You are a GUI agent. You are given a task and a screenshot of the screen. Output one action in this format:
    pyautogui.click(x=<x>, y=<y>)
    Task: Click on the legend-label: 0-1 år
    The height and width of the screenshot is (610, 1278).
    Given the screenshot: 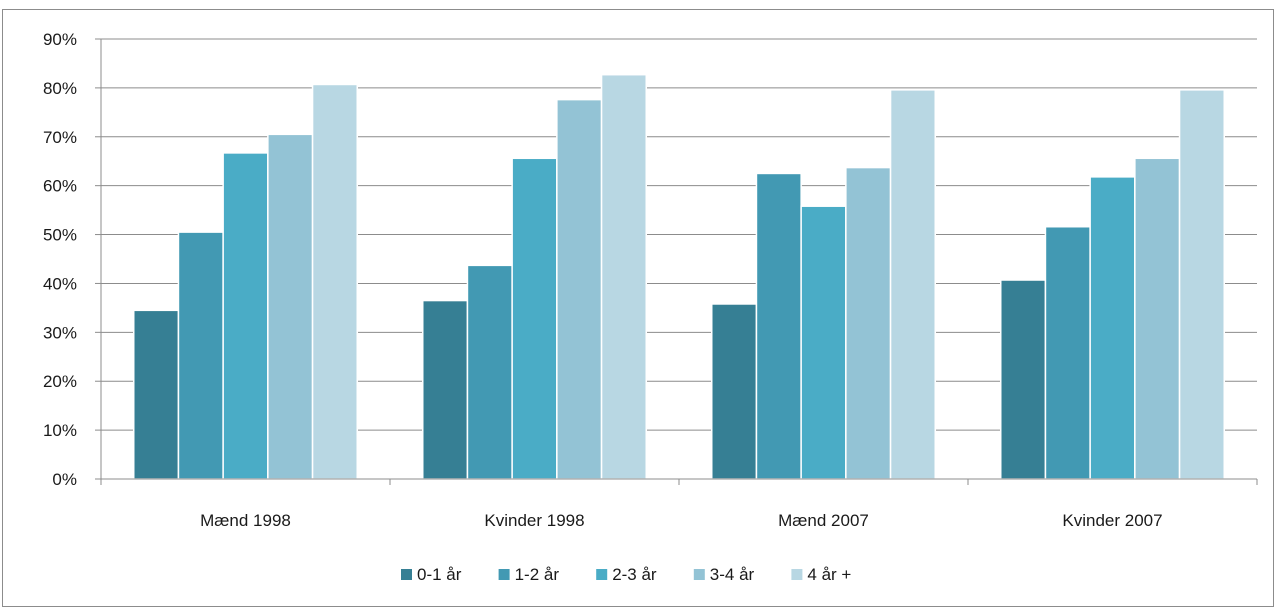 What is the action you would take?
    pyautogui.click(x=439, y=574)
    